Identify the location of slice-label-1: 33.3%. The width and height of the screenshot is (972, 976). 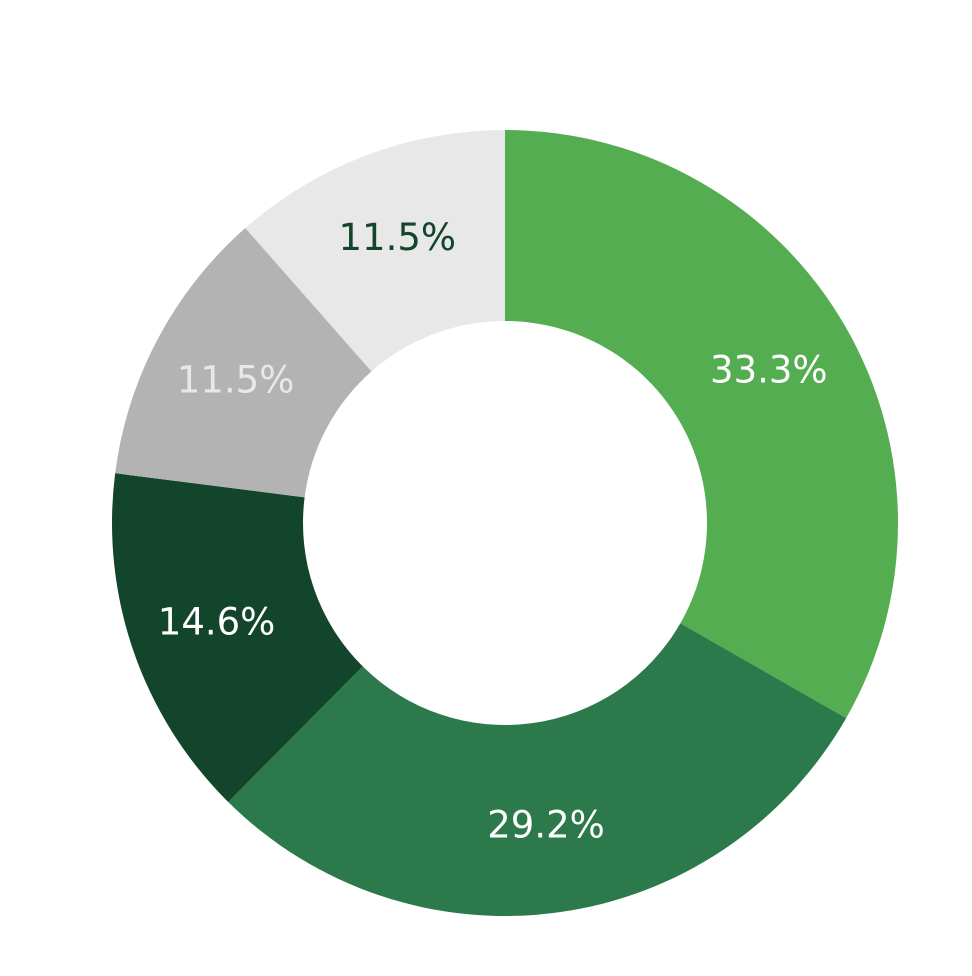
(769, 369).